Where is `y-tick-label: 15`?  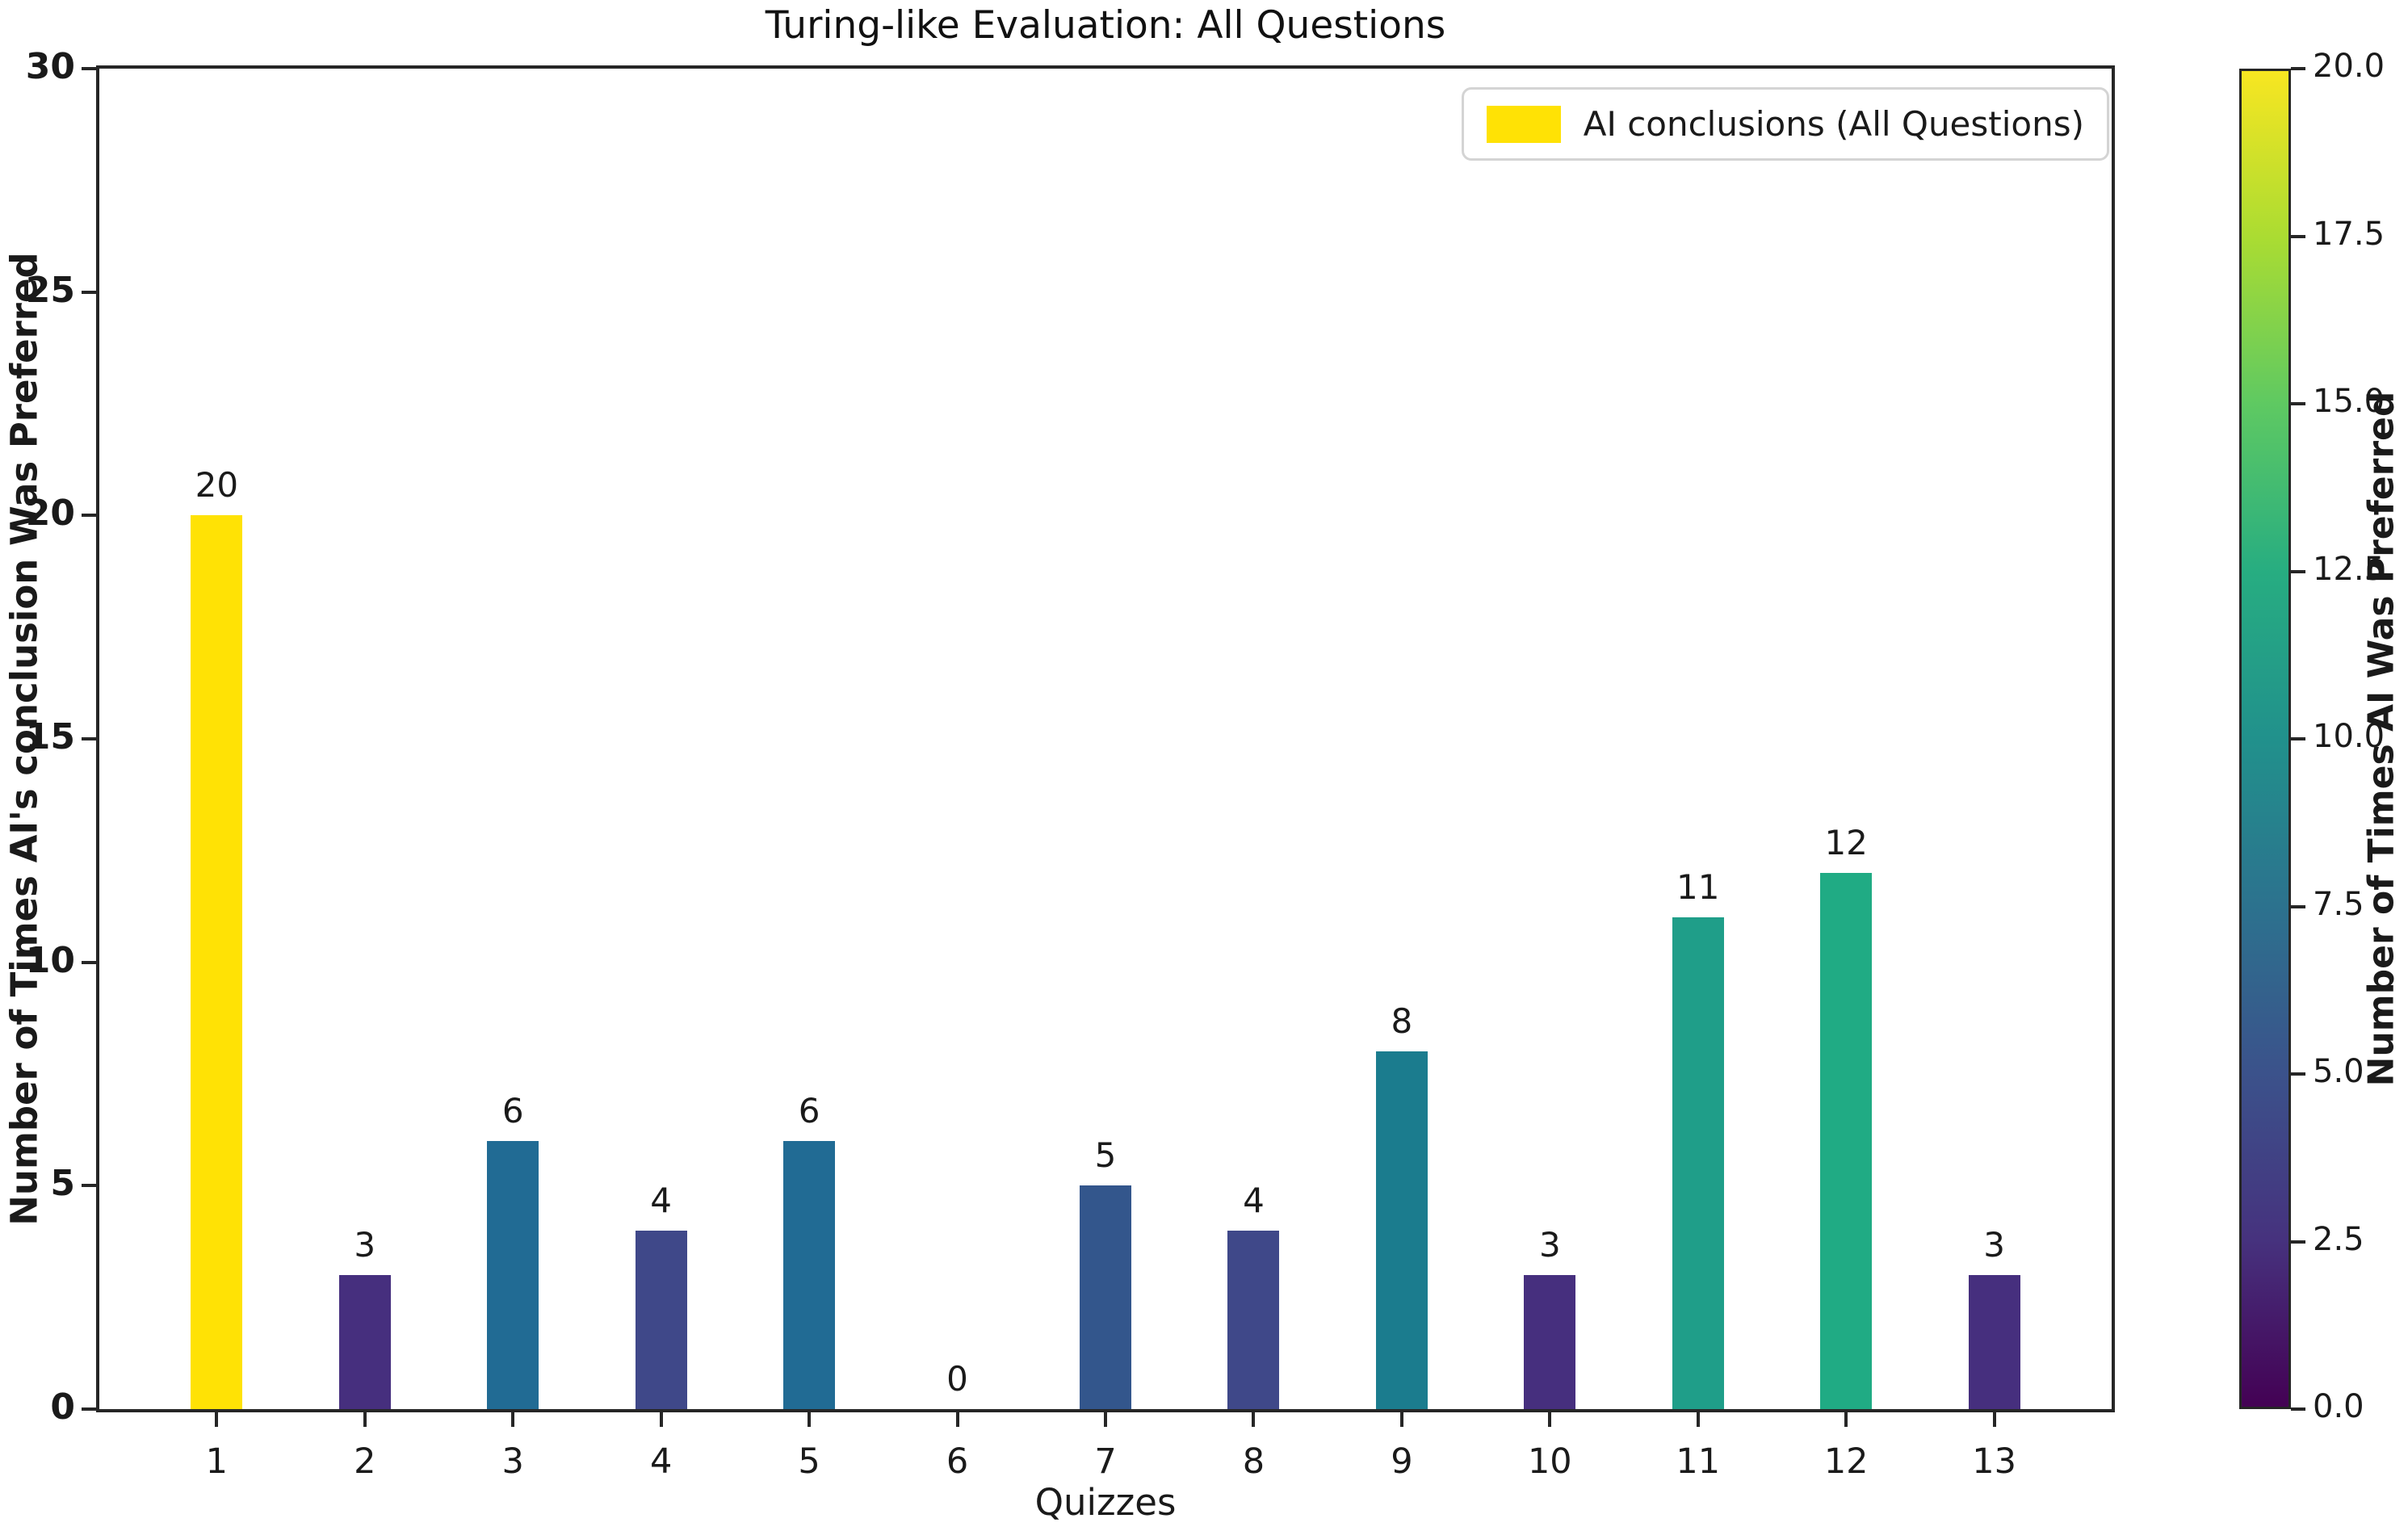
y-tick-label: 15 is located at coordinates (50, 736).